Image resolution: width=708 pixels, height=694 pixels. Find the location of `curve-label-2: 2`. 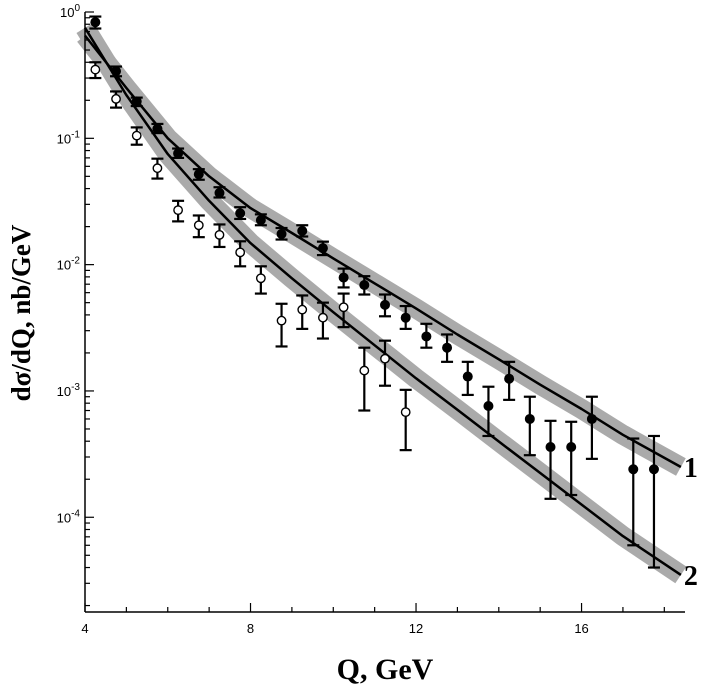

curve-label-2: 2 is located at coordinates (691, 576).